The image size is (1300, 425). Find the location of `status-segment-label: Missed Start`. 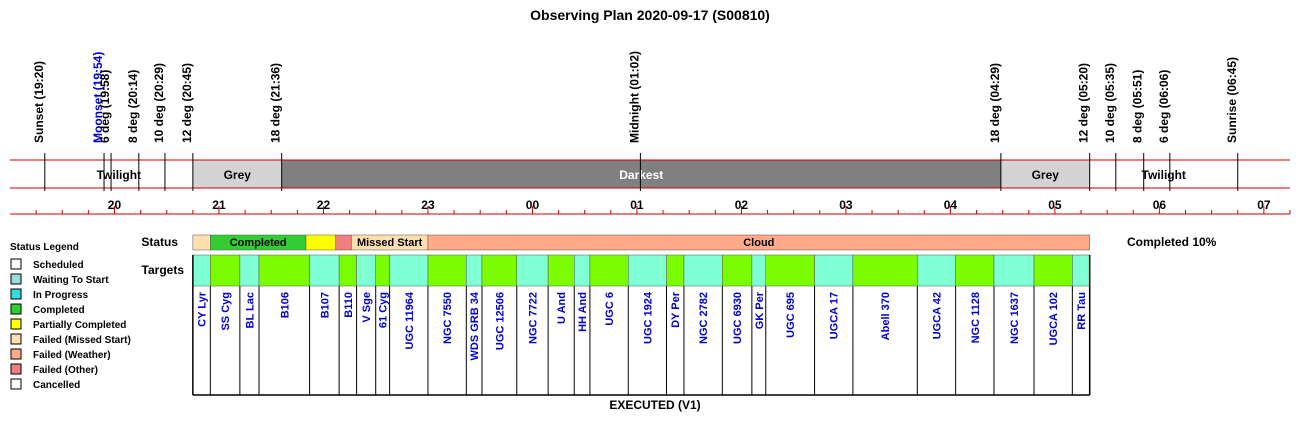

status-segment-label: Missed Start is located at coordinates (390, 243).